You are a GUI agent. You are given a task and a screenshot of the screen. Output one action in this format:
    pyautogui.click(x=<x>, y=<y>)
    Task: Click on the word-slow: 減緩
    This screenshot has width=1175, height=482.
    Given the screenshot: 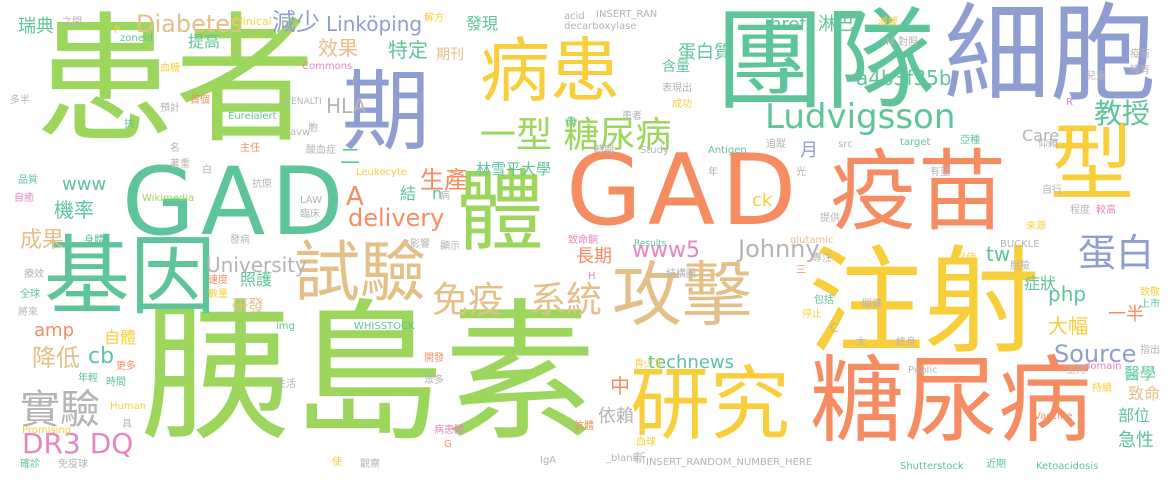 What is the action you would take?
    pyautogui.click(x=888, y=22)
    